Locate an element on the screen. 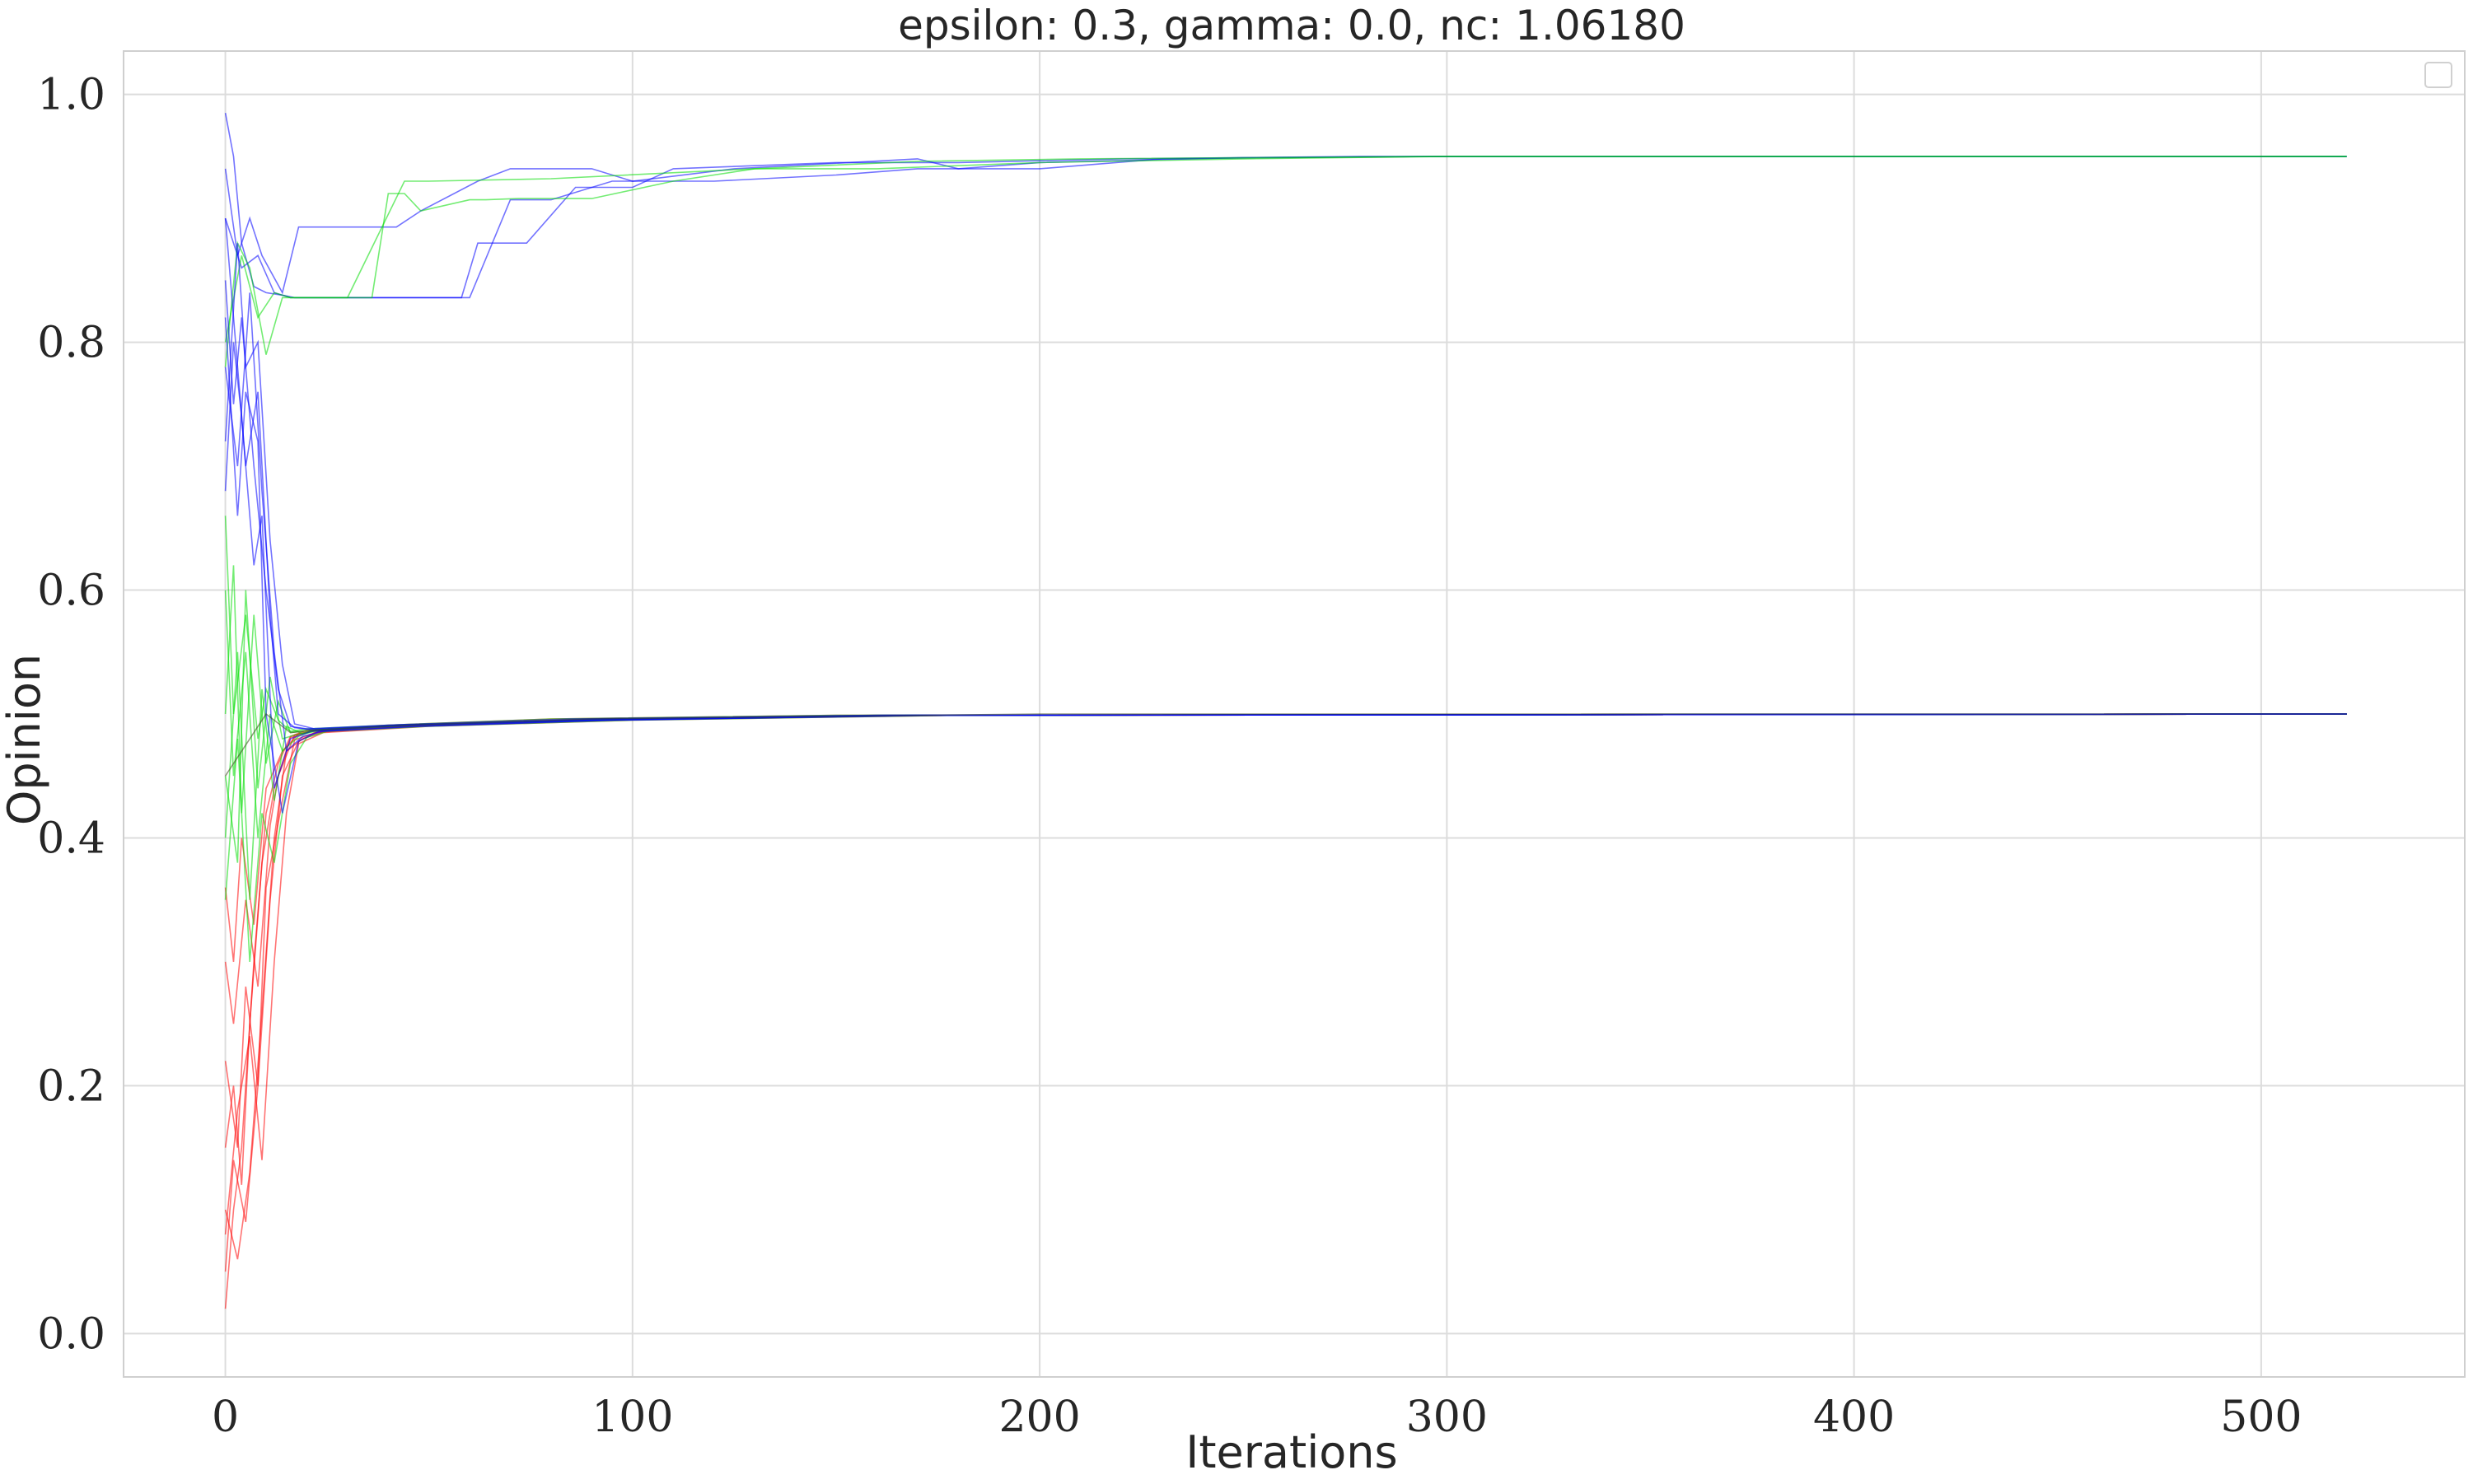 The width and height of the screenshot is (2473, 1484). x-tick-label: 100 is located at coordinates (632, 1417).